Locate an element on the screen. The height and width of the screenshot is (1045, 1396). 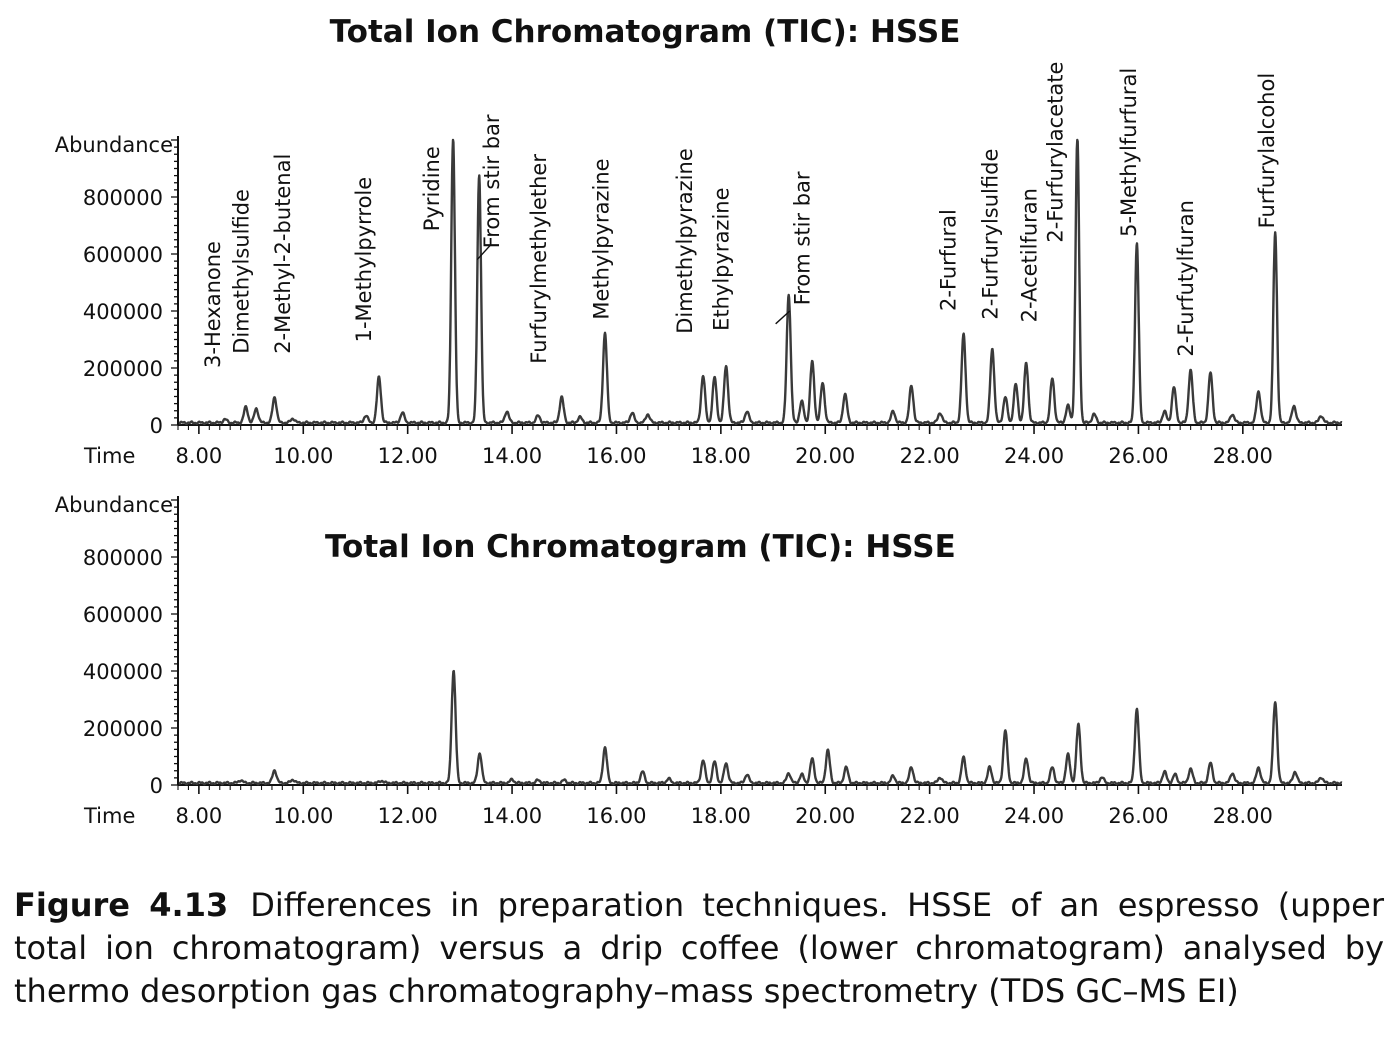
peak-annotation: 2-Acetilfuran is located at coordinates (1030, 255).